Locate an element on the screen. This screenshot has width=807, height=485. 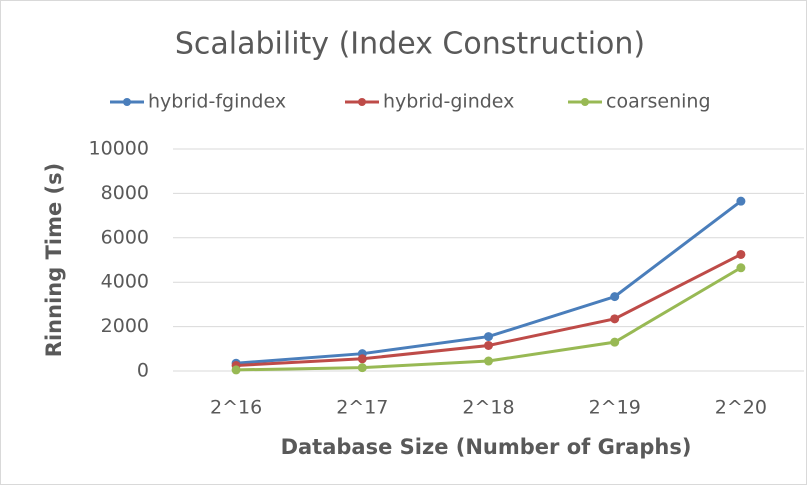
x-tick-label: 2^16 is located at coordinates (236, 408).